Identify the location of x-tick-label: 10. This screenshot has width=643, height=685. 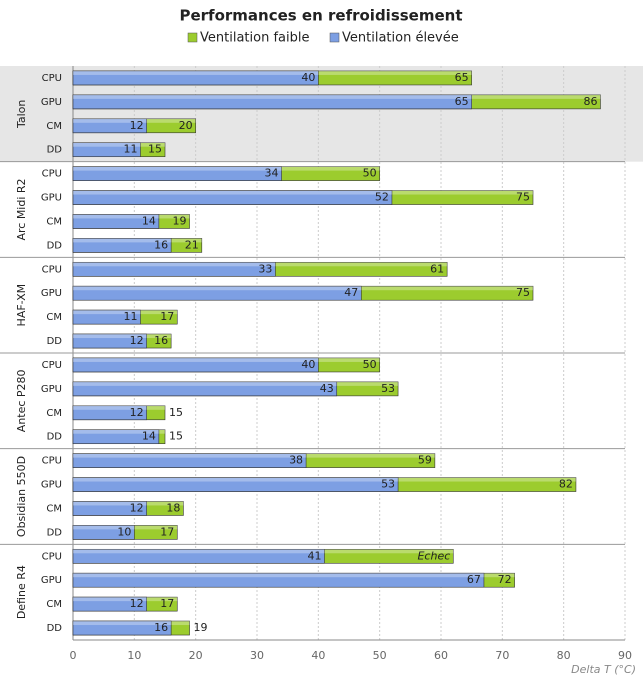
(134, 655).